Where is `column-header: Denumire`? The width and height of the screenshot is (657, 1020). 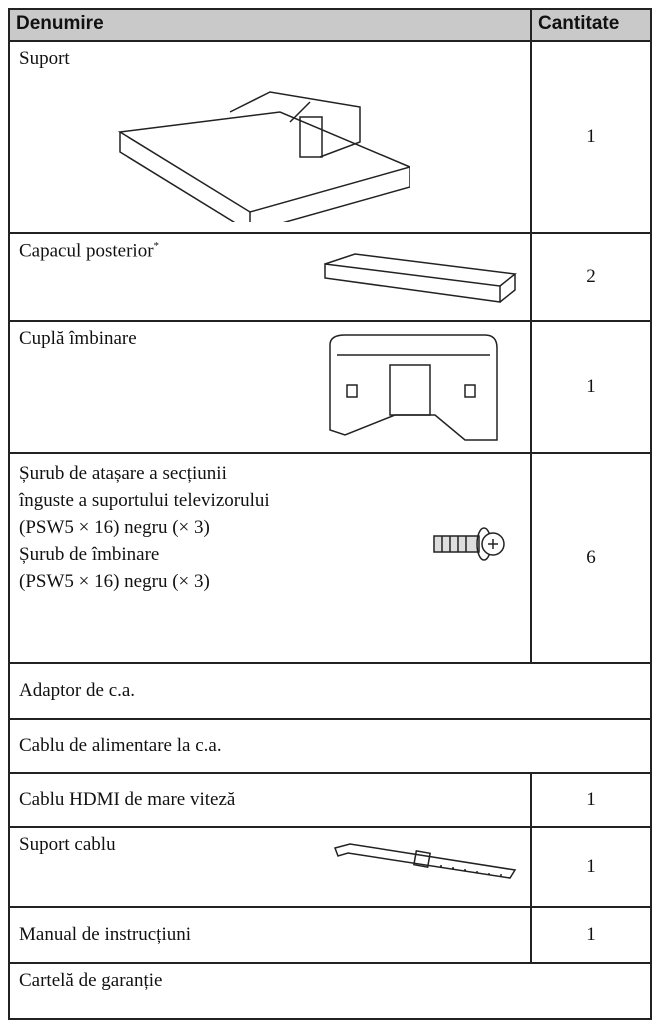
column-header: Denumire is located at coordinates (270, 25).